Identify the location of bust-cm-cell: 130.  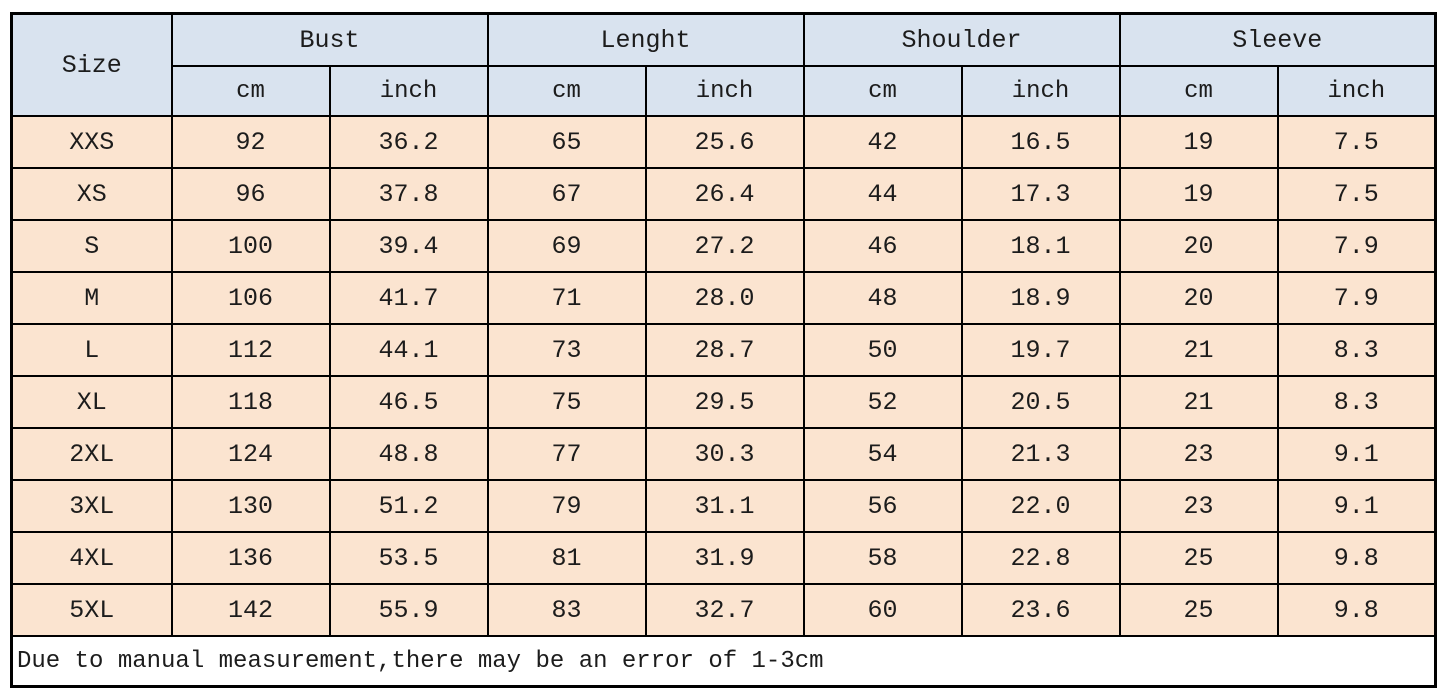
(250, 506).